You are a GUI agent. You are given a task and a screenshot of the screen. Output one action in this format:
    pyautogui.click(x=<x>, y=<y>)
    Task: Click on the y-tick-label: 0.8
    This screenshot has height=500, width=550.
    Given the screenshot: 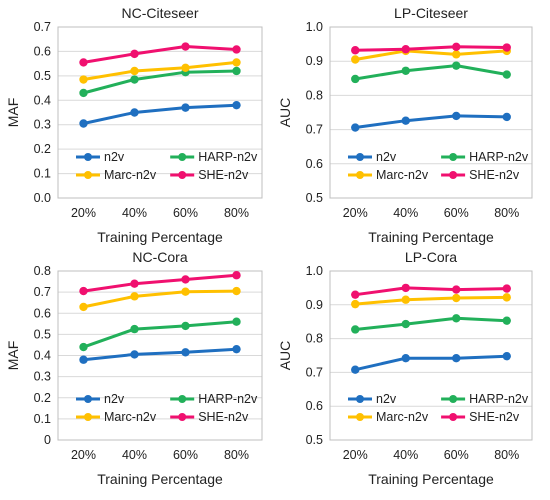 What is the action you would take?
    pyautogui.click(x=42, y=271)
    